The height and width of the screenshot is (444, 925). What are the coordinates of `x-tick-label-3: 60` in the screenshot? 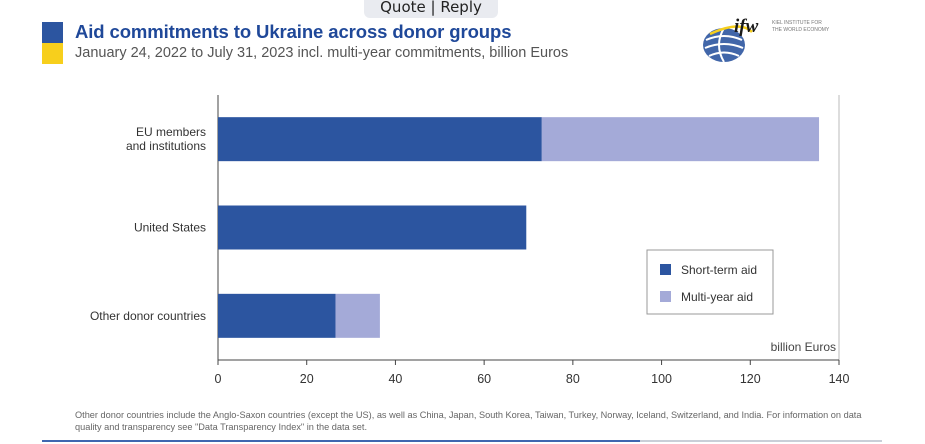 It's located at (484, 379).